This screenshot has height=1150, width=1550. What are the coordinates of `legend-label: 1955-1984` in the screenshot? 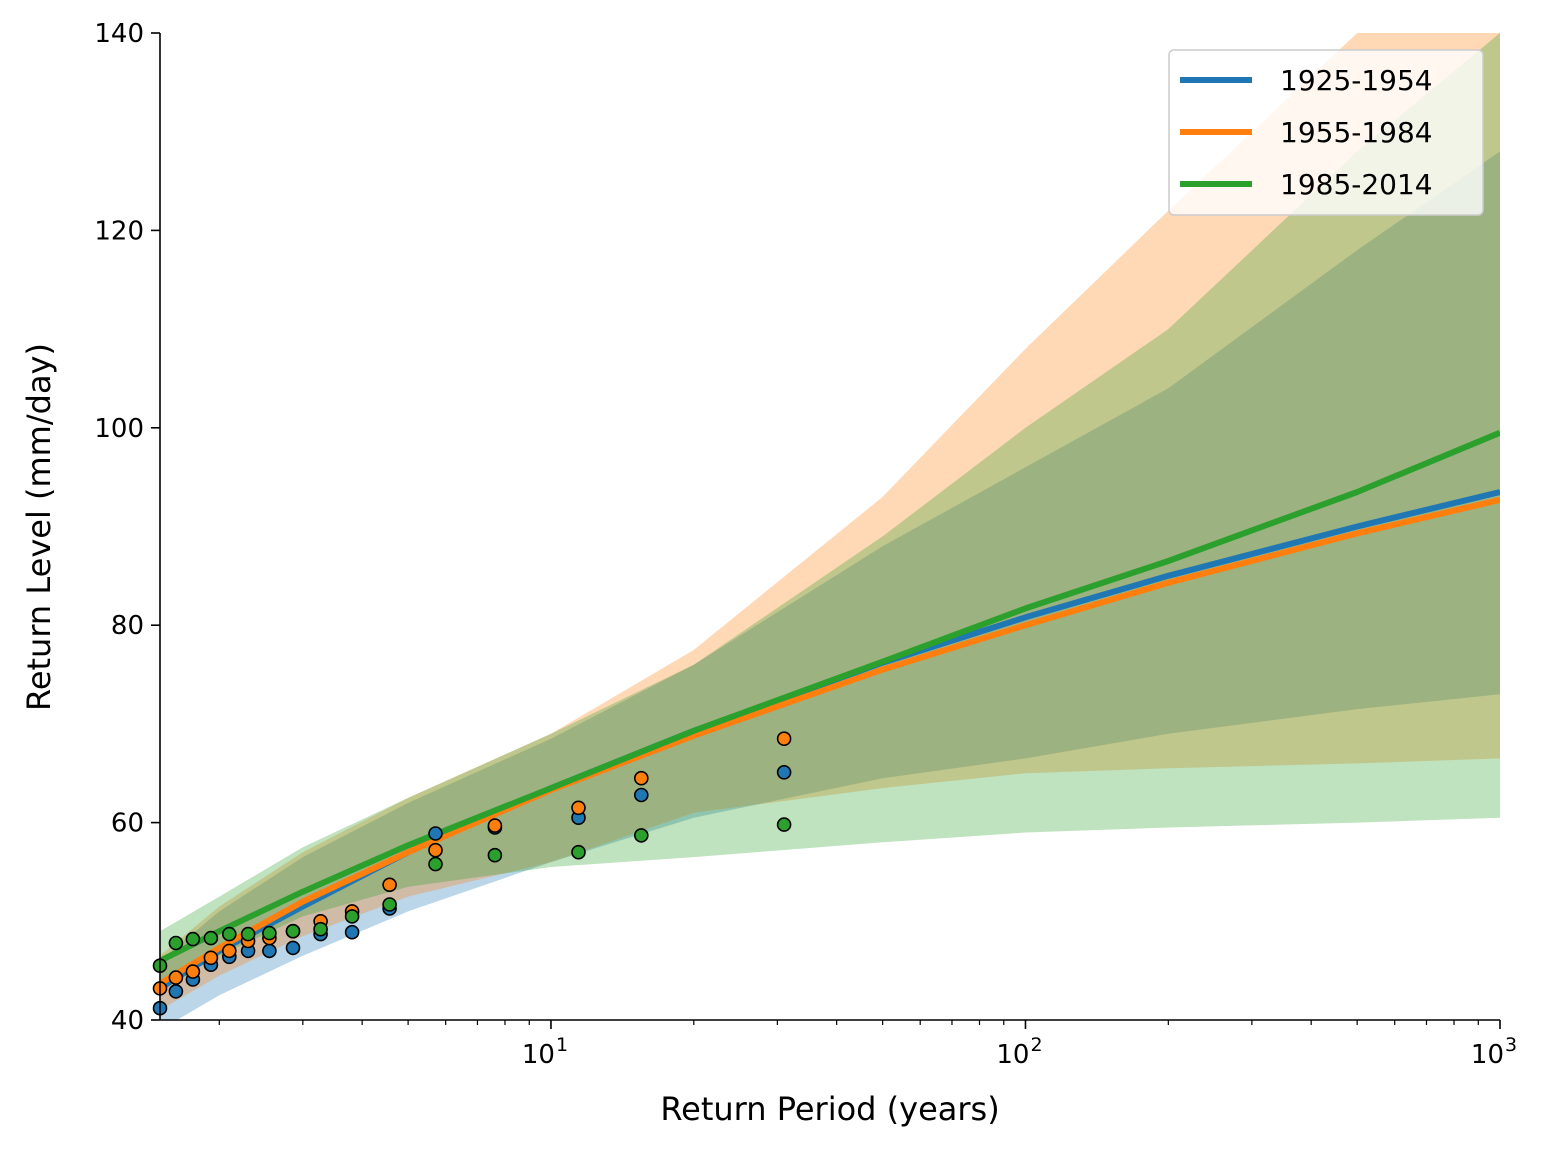 It's located at (1356, 132).